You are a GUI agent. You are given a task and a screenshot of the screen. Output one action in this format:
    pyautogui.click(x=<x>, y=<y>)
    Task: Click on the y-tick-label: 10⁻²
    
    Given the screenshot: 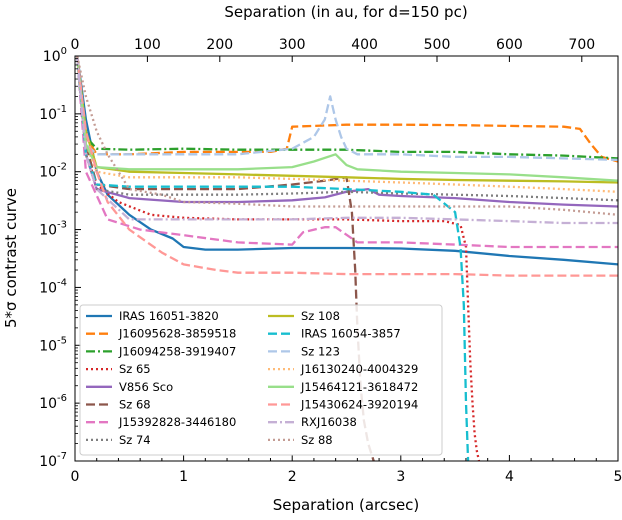 What is the action you would take?
    pyautogui.click(x=53, y=171)
    